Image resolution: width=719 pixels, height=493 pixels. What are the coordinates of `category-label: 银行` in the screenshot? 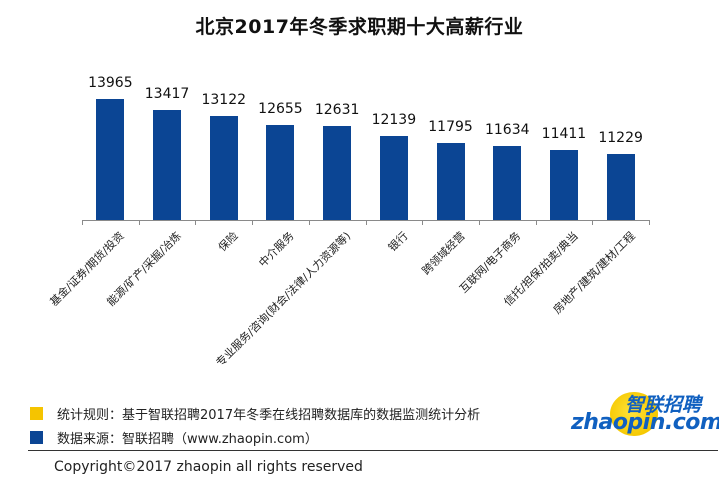 It's located at (398, 242).